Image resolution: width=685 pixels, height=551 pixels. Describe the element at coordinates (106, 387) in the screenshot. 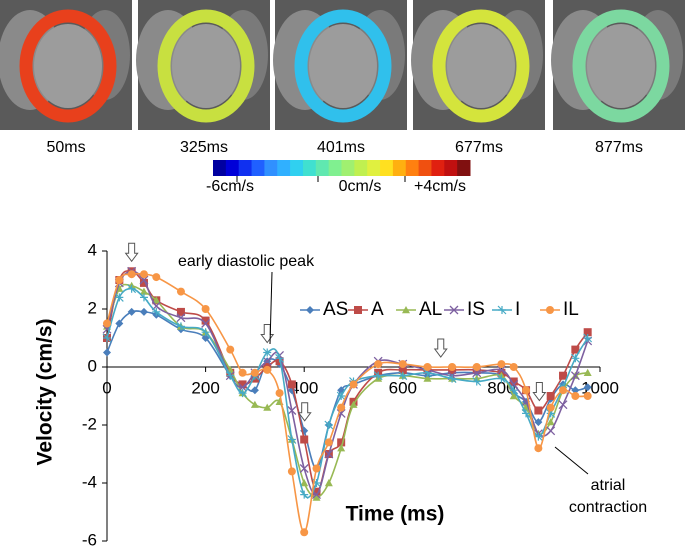

I see `x-tick-label: 0` at that location.